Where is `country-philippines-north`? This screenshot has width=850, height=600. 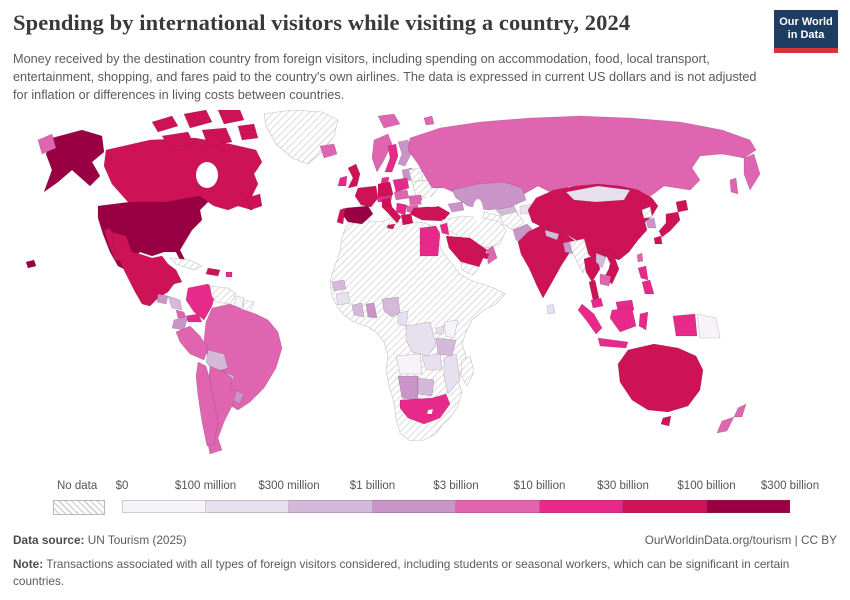 country-philippines-north is located at coordinates (643, 273).